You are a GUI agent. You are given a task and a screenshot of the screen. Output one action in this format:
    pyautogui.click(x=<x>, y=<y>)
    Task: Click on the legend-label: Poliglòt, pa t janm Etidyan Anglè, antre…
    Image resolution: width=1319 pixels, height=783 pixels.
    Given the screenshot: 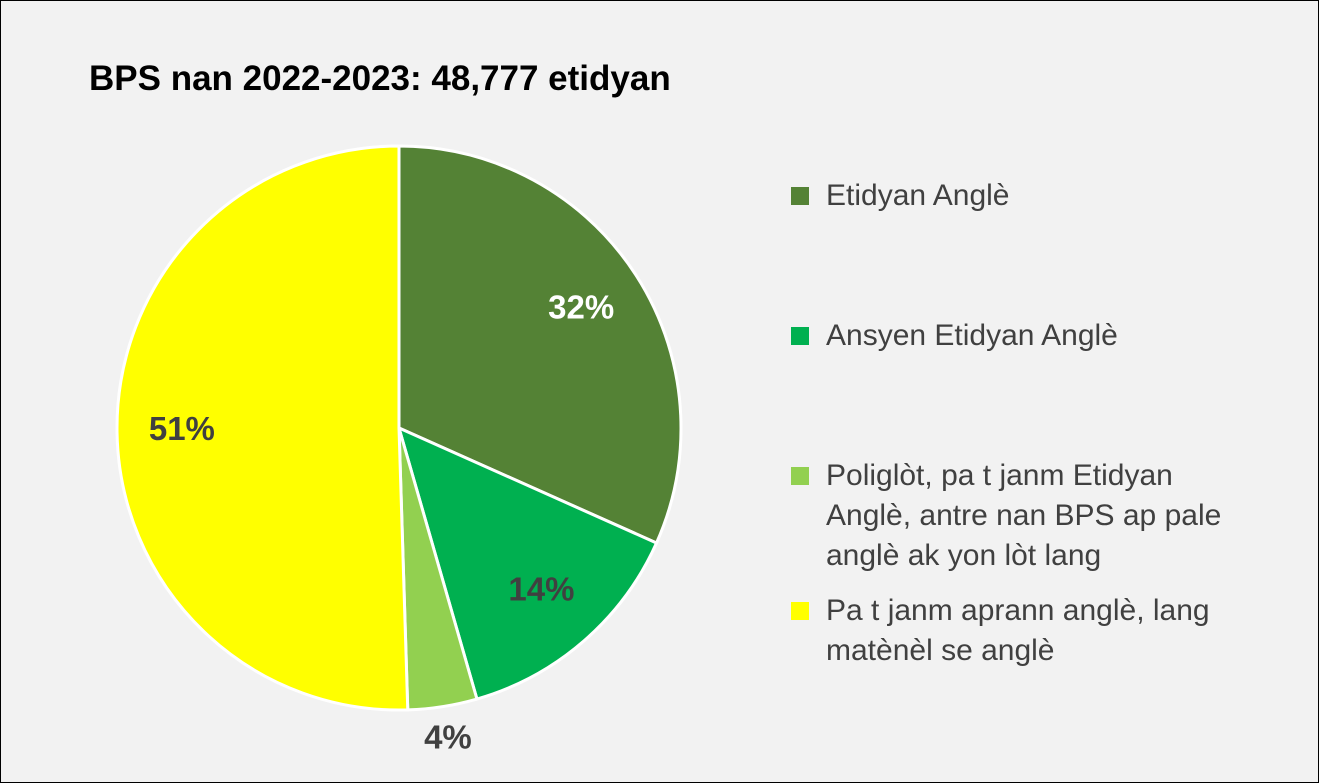 What is the action you would take?
    pyautogui.click(x=1024, y=515)
    